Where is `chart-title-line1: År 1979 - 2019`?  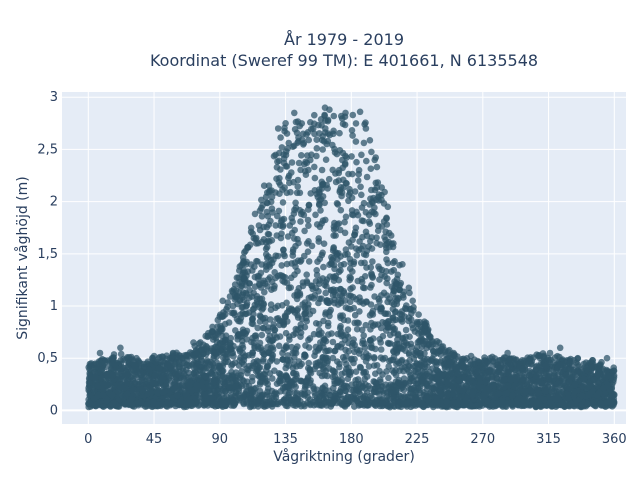
chart-title-line1: År 1979 - 2019 is located at coordinates (344, 39).